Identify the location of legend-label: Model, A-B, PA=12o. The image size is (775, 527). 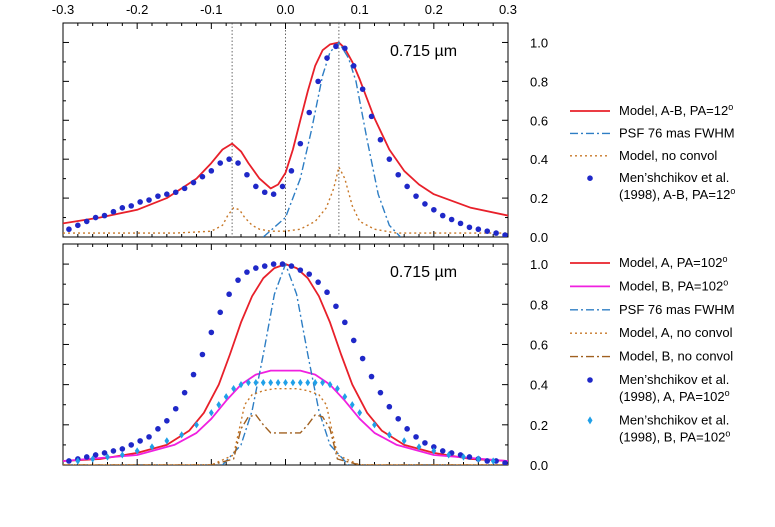
(676, 110).